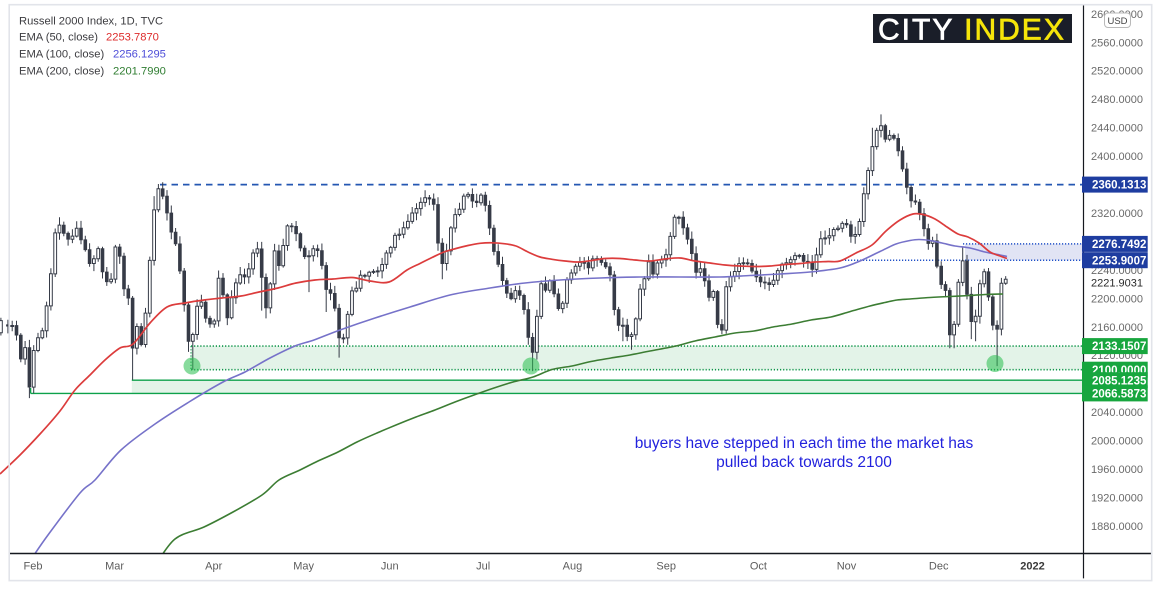 The height and width of the screenshot is (590, 1162). What do you see at coordinates (1117, 527) in the screenshot?
I see `svg-text: 1880.0000` at bounding box center [1117, 527].